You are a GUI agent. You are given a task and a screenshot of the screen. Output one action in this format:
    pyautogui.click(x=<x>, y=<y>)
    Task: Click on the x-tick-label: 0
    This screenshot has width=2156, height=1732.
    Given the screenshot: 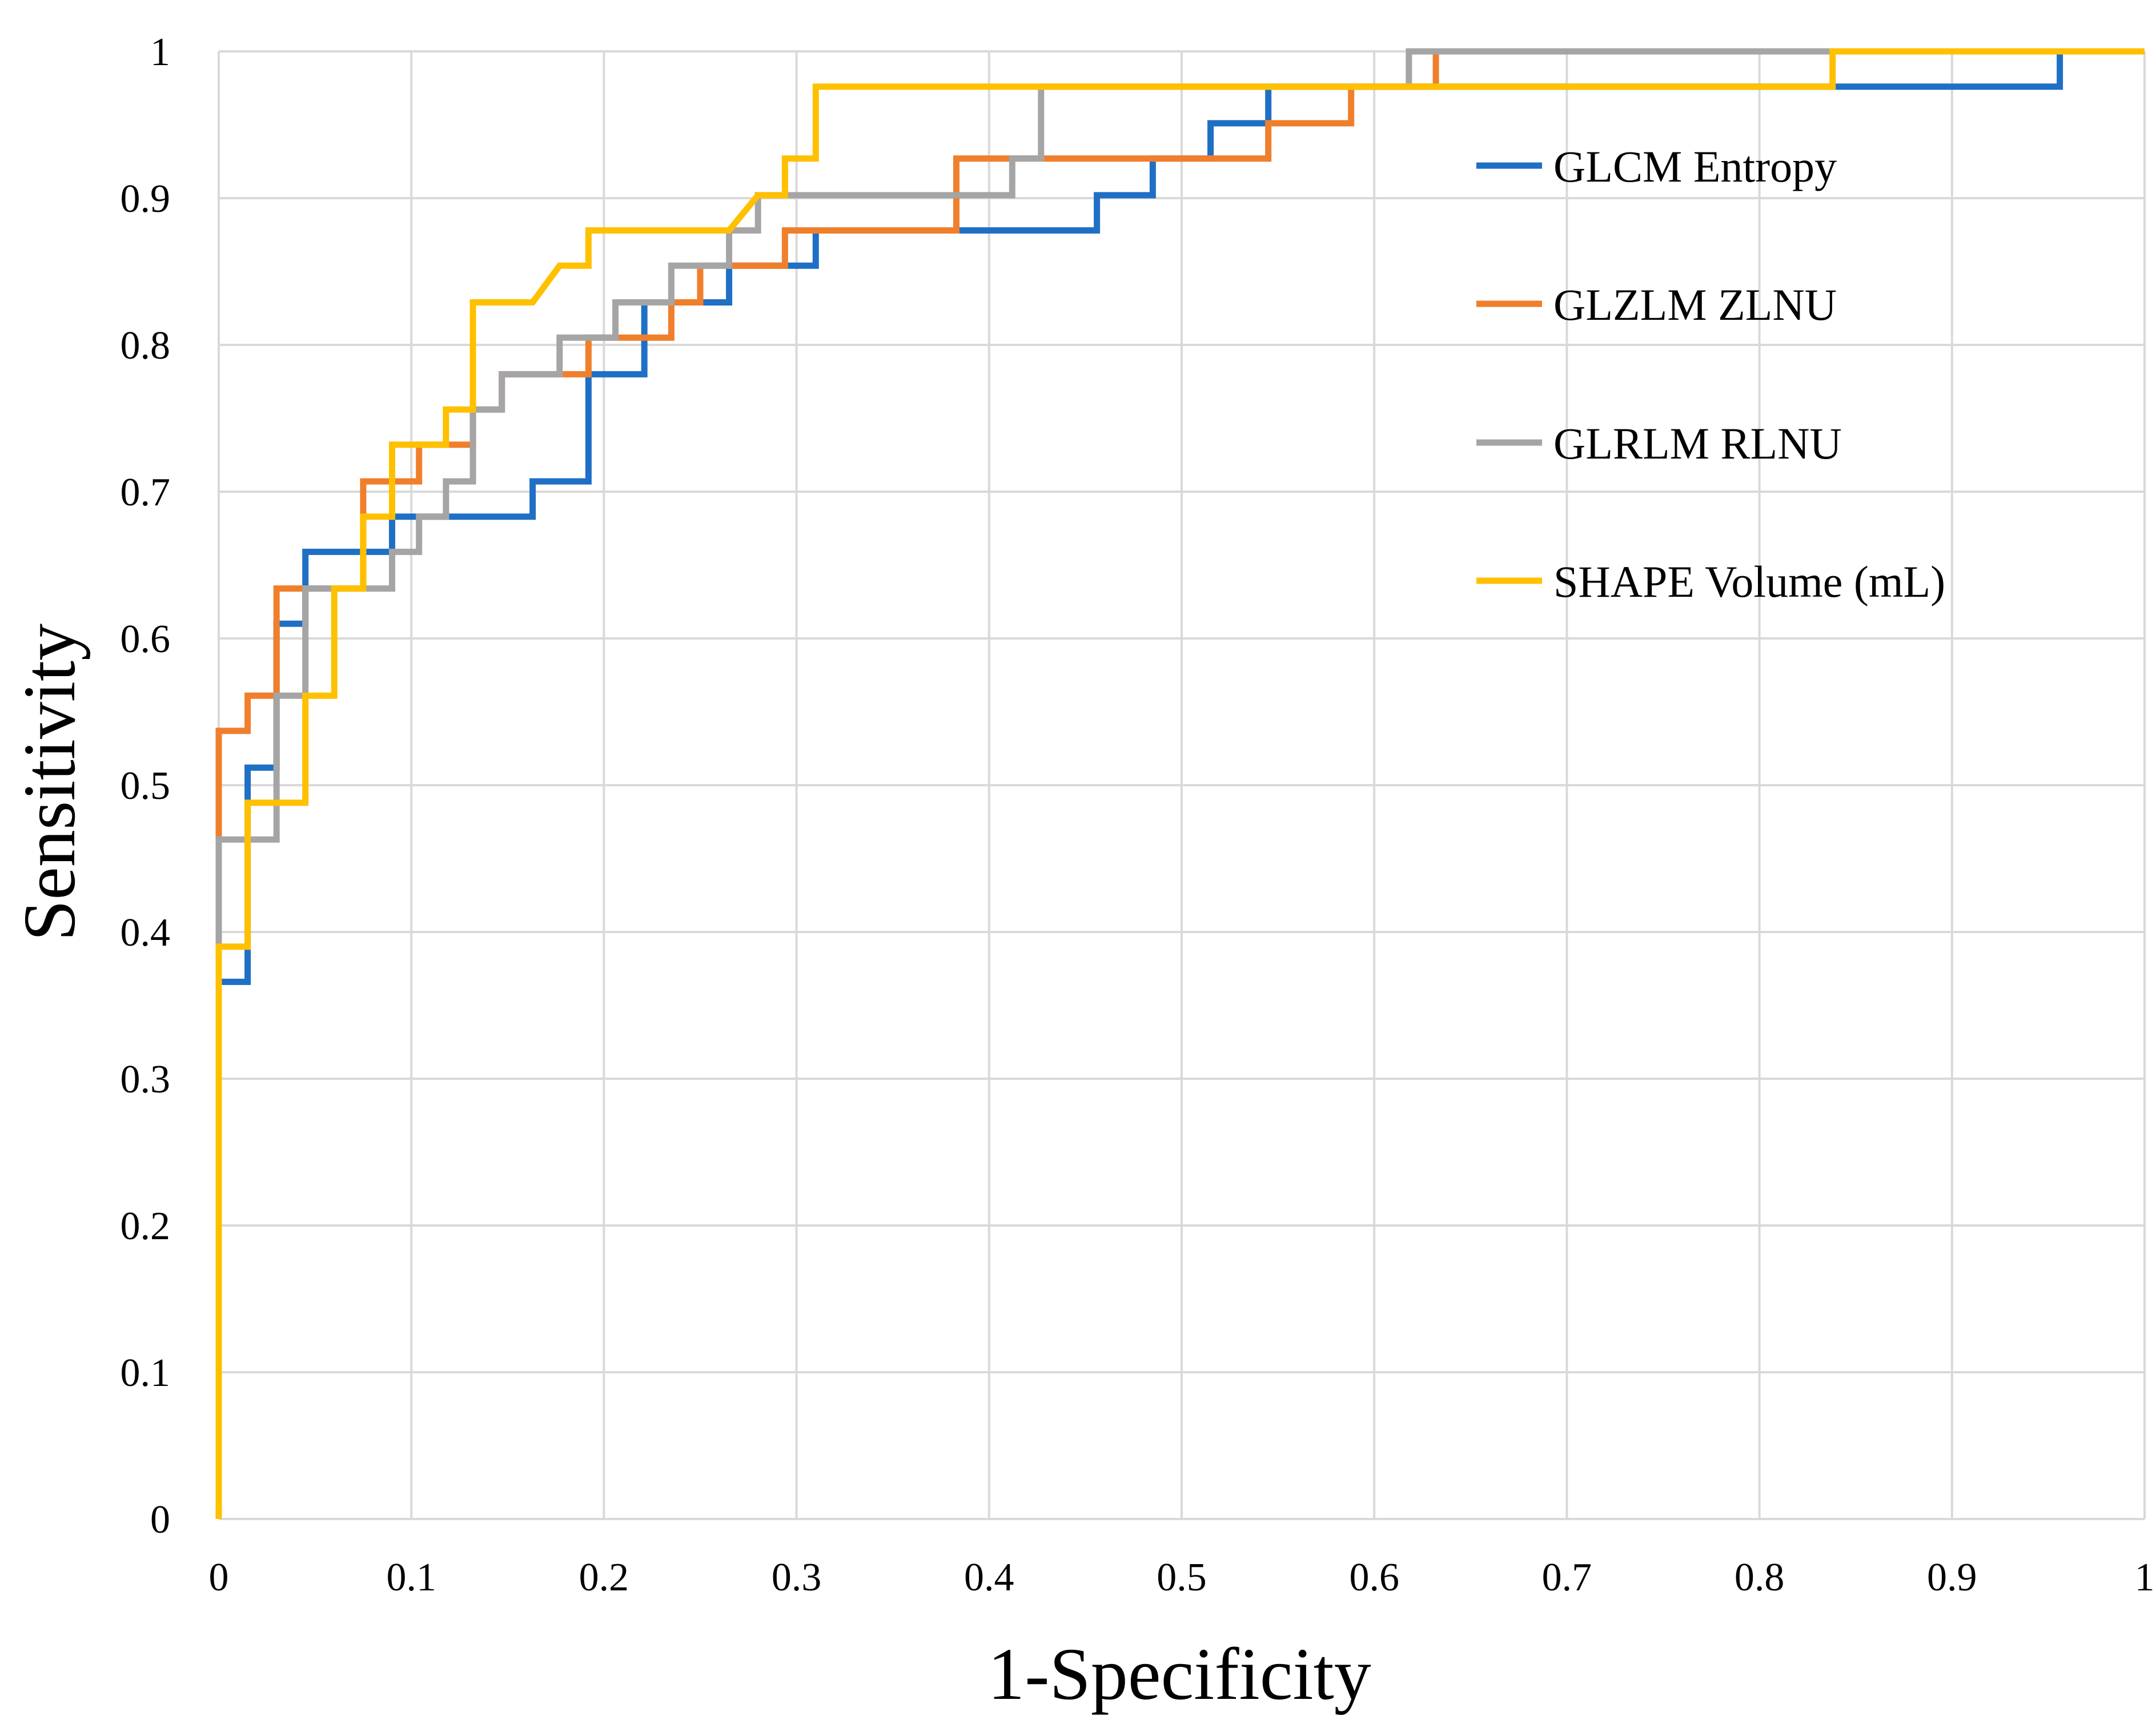 What is the action you would take?
    pyautogui.click(x=219, y=1578)
    